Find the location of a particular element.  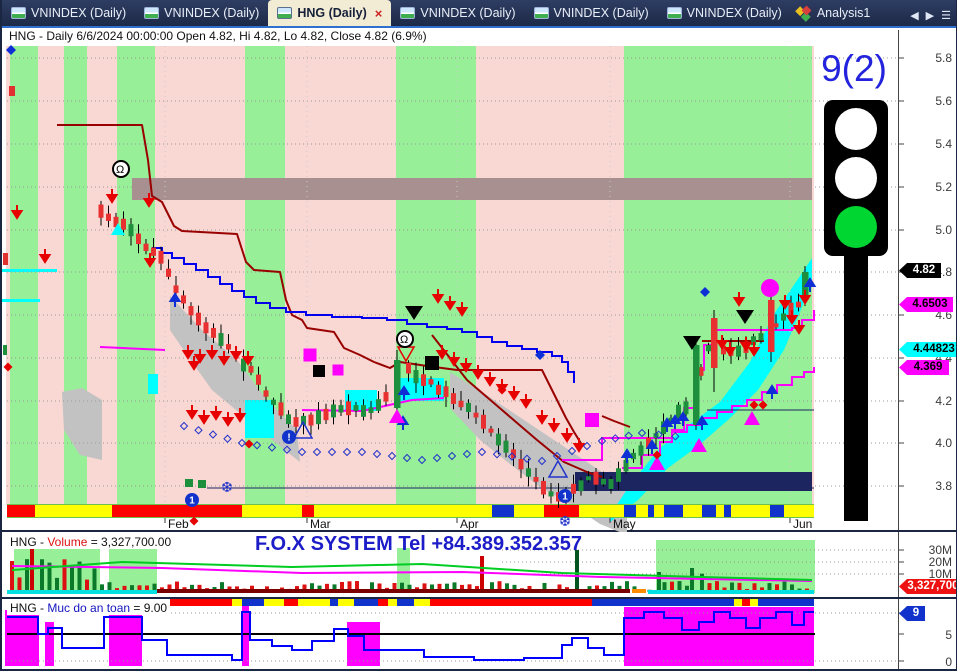

tab-hng-active: HNG (Daily) × is located at coordinates (330, 13).